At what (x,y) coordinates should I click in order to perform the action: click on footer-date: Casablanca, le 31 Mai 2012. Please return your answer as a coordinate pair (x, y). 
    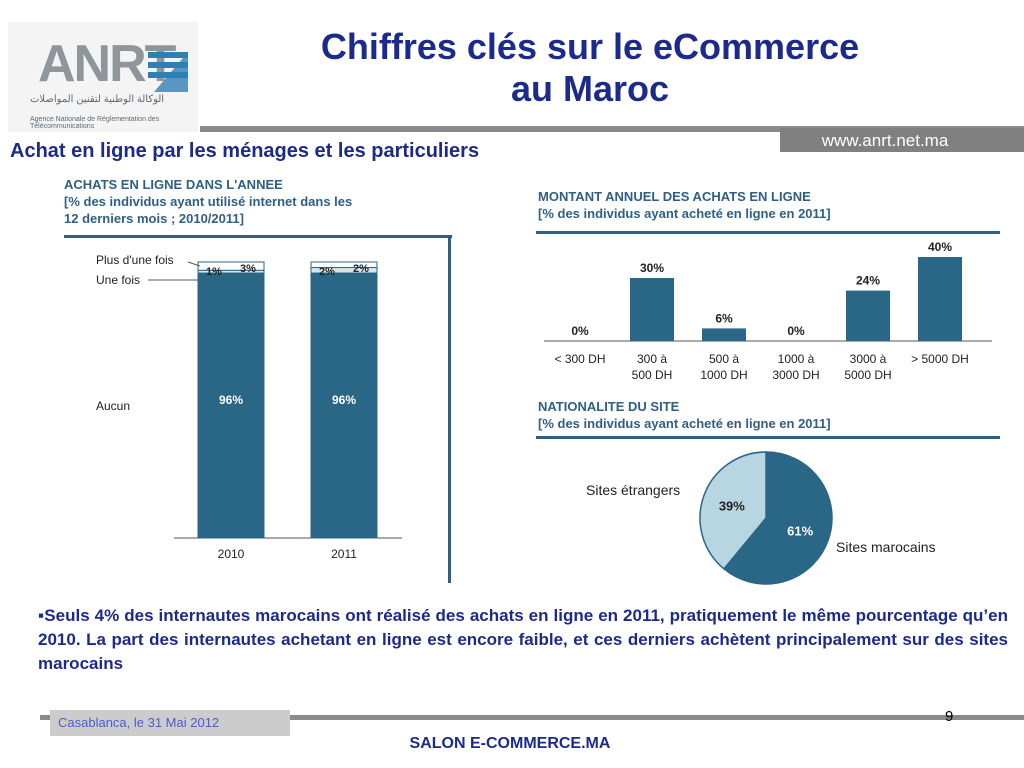
    Looking at the image, I should click on (139, 722).